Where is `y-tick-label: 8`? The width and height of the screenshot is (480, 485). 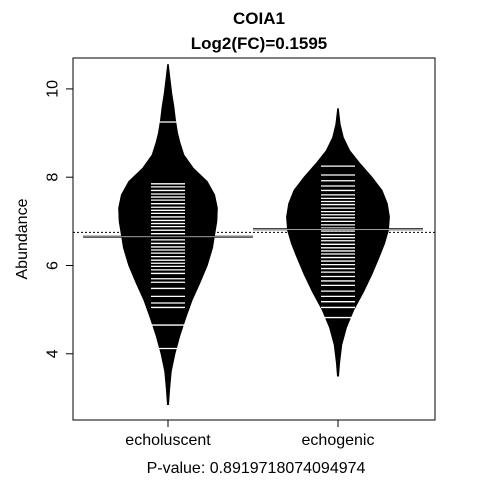 y-tick-label: 8 is located at coordinates (53, 177).